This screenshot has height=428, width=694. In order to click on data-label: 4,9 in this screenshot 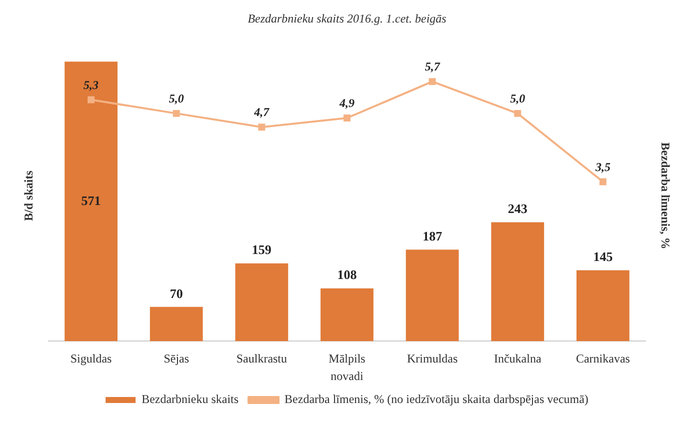, I will do `click(346, 103)`.